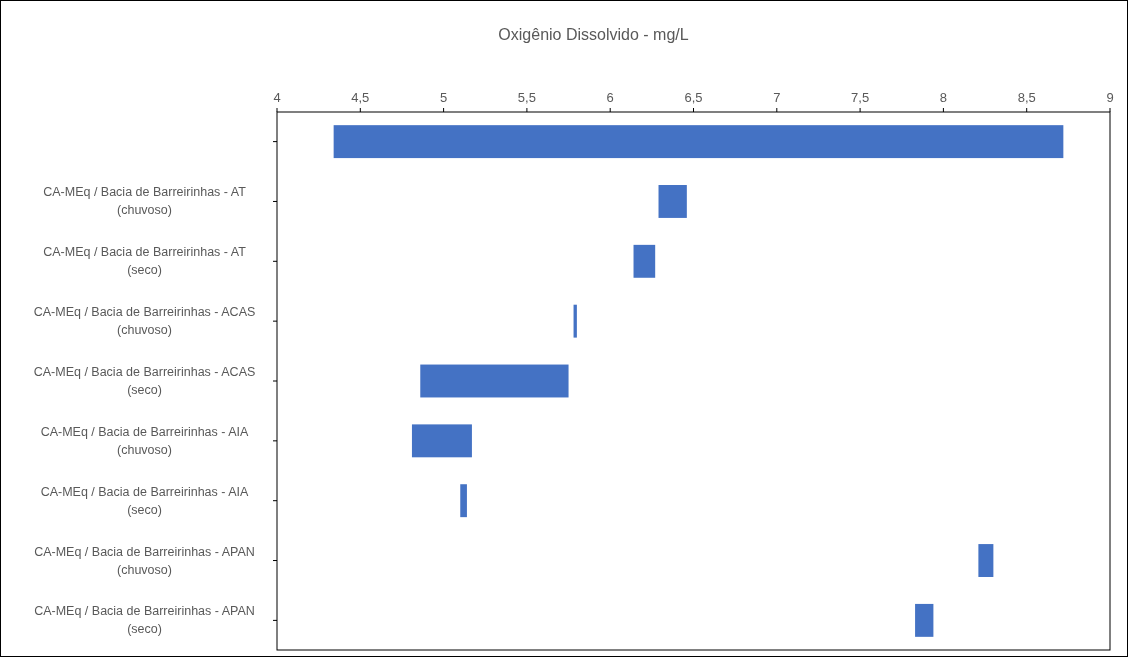 The width and height of the screenshot is (1128, 657). What do you see at coordinates (860, 97) in the screenshot?
I see `x-tick-label: 7,5` at bounding box center [860, 97].